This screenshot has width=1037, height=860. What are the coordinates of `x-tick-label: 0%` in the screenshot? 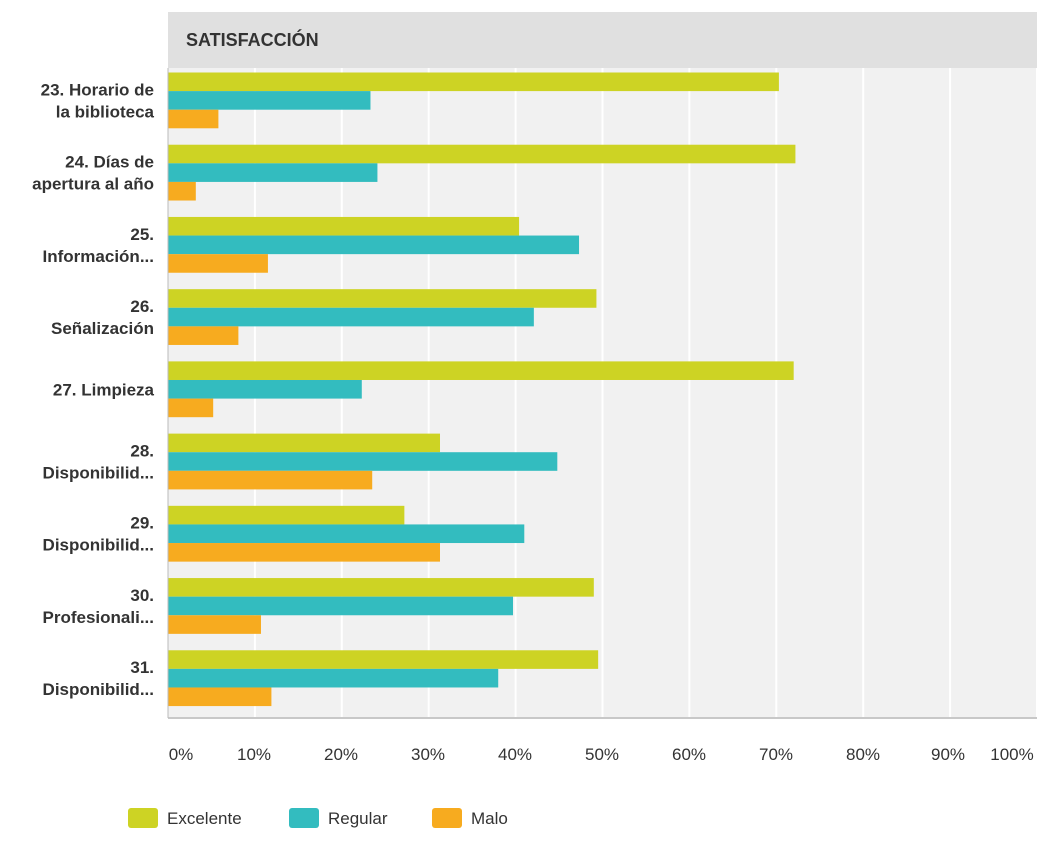 It's located at (181, 754).